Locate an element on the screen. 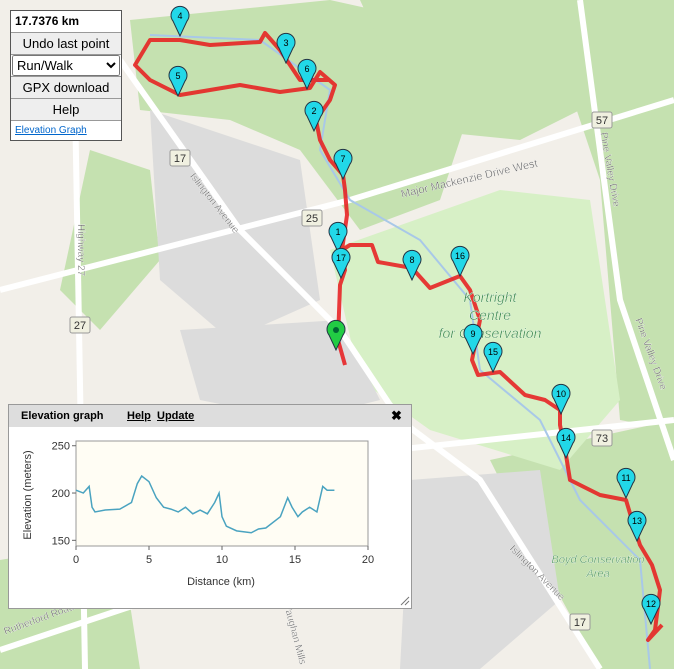 Image resolution: width=674 pixels, height=669 pixels. waypoint-label: 7 is located at coordinates (342, 159).